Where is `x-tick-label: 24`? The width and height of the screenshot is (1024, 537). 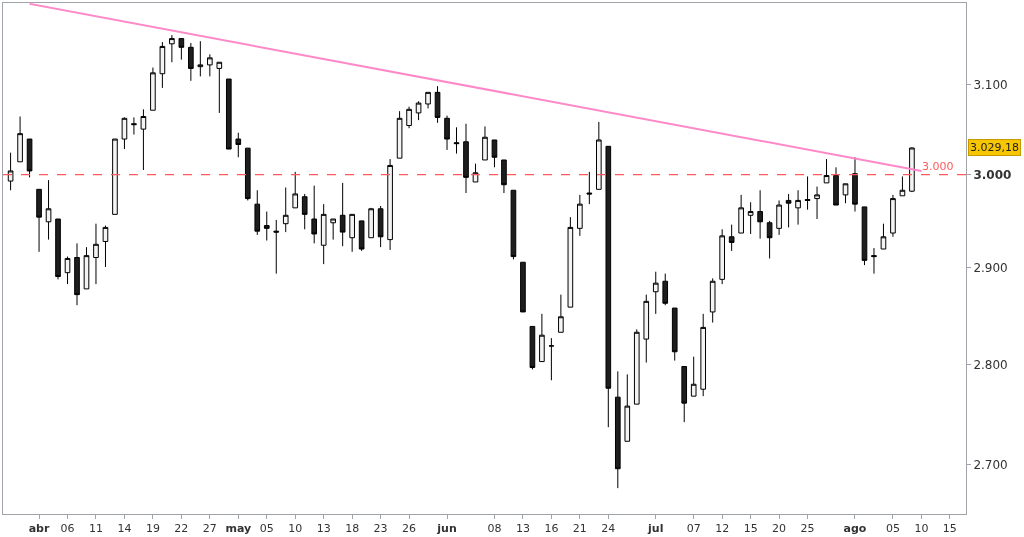 x-tick-label: 24 is located at coordinates (608, 529).